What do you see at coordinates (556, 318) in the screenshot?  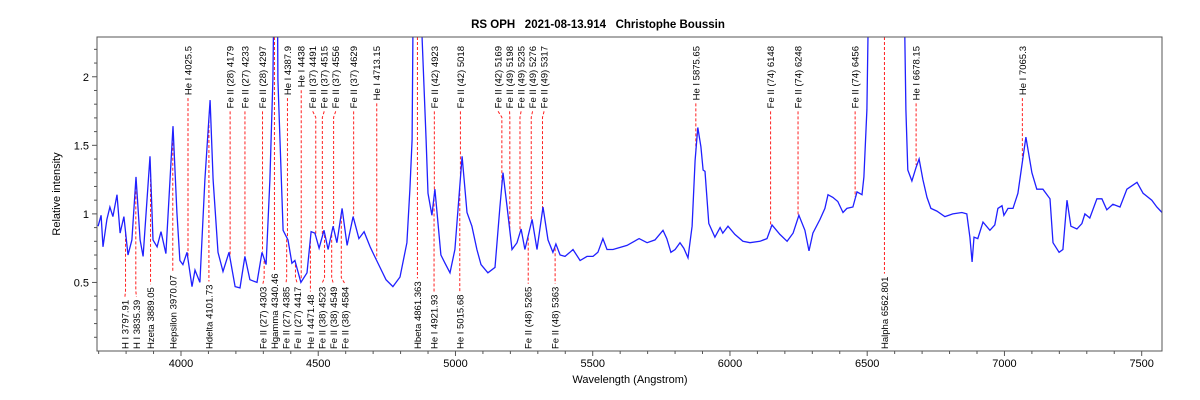 I see `marker-label-bottom: Fe II (48) 5363` at bounding box center [556, 318].